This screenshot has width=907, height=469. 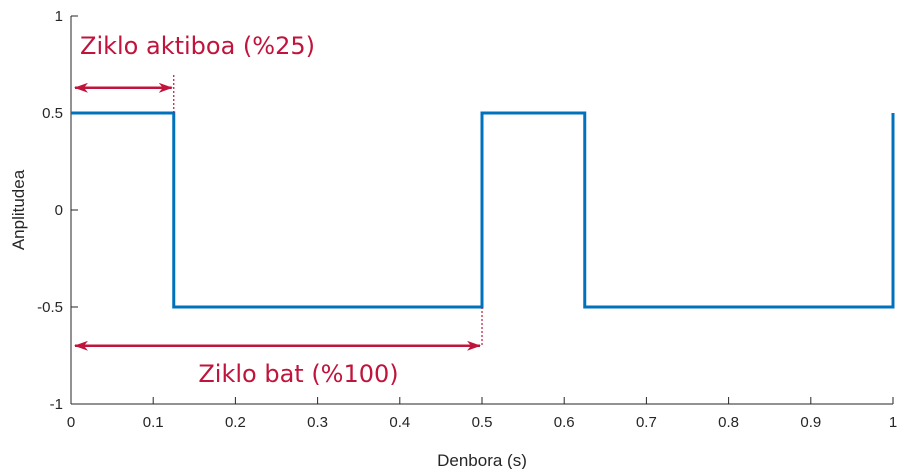 What do you see at coordinates (56, 404) in the screenshot?
I see `y-tick-label: -1` at bounding box center [56, 404].